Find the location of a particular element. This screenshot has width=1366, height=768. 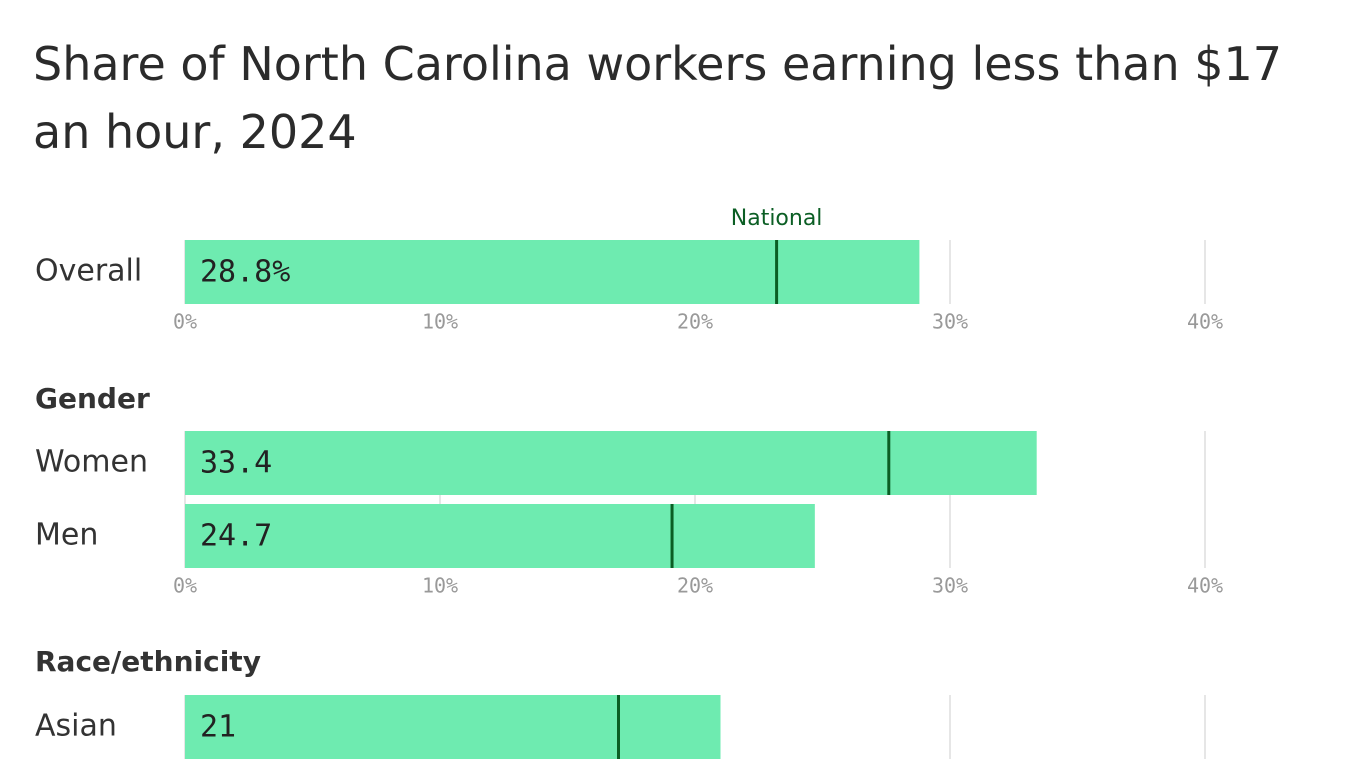

value-label: 24.7 is located at coordinates (236, 536).